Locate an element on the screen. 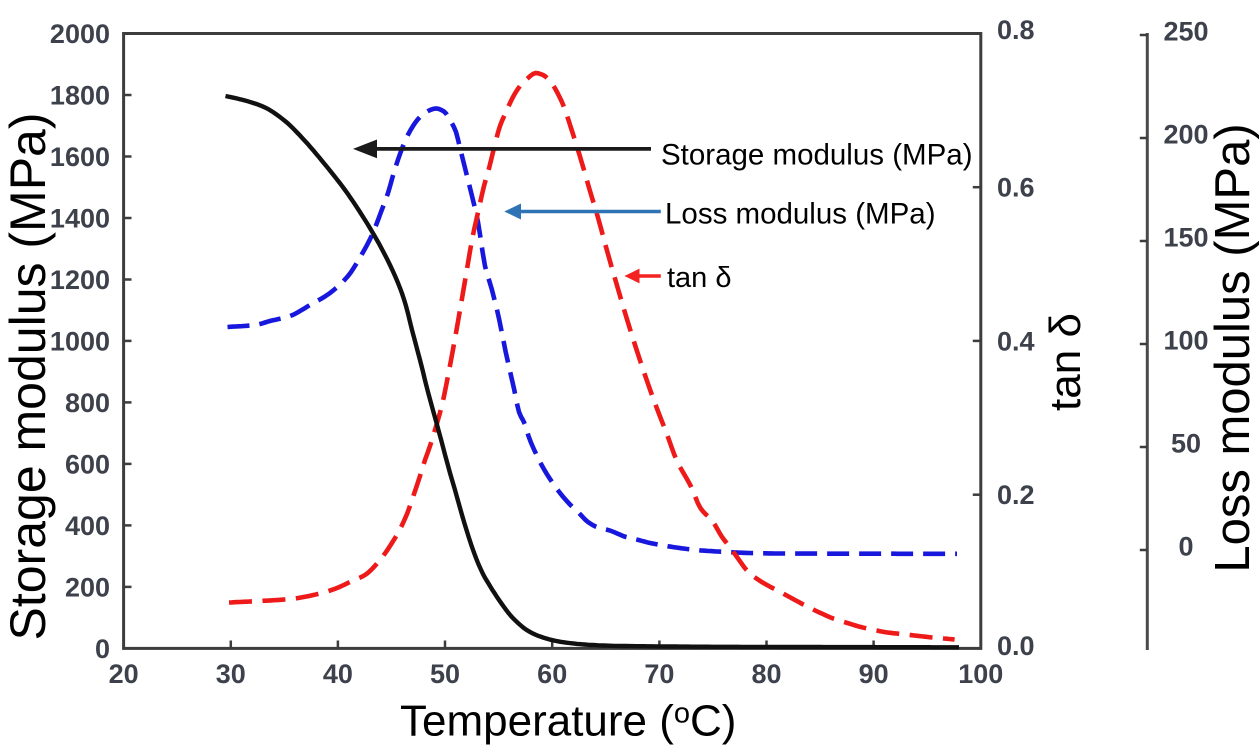  svg-text: 1000 is located at coordinates (80, 341).